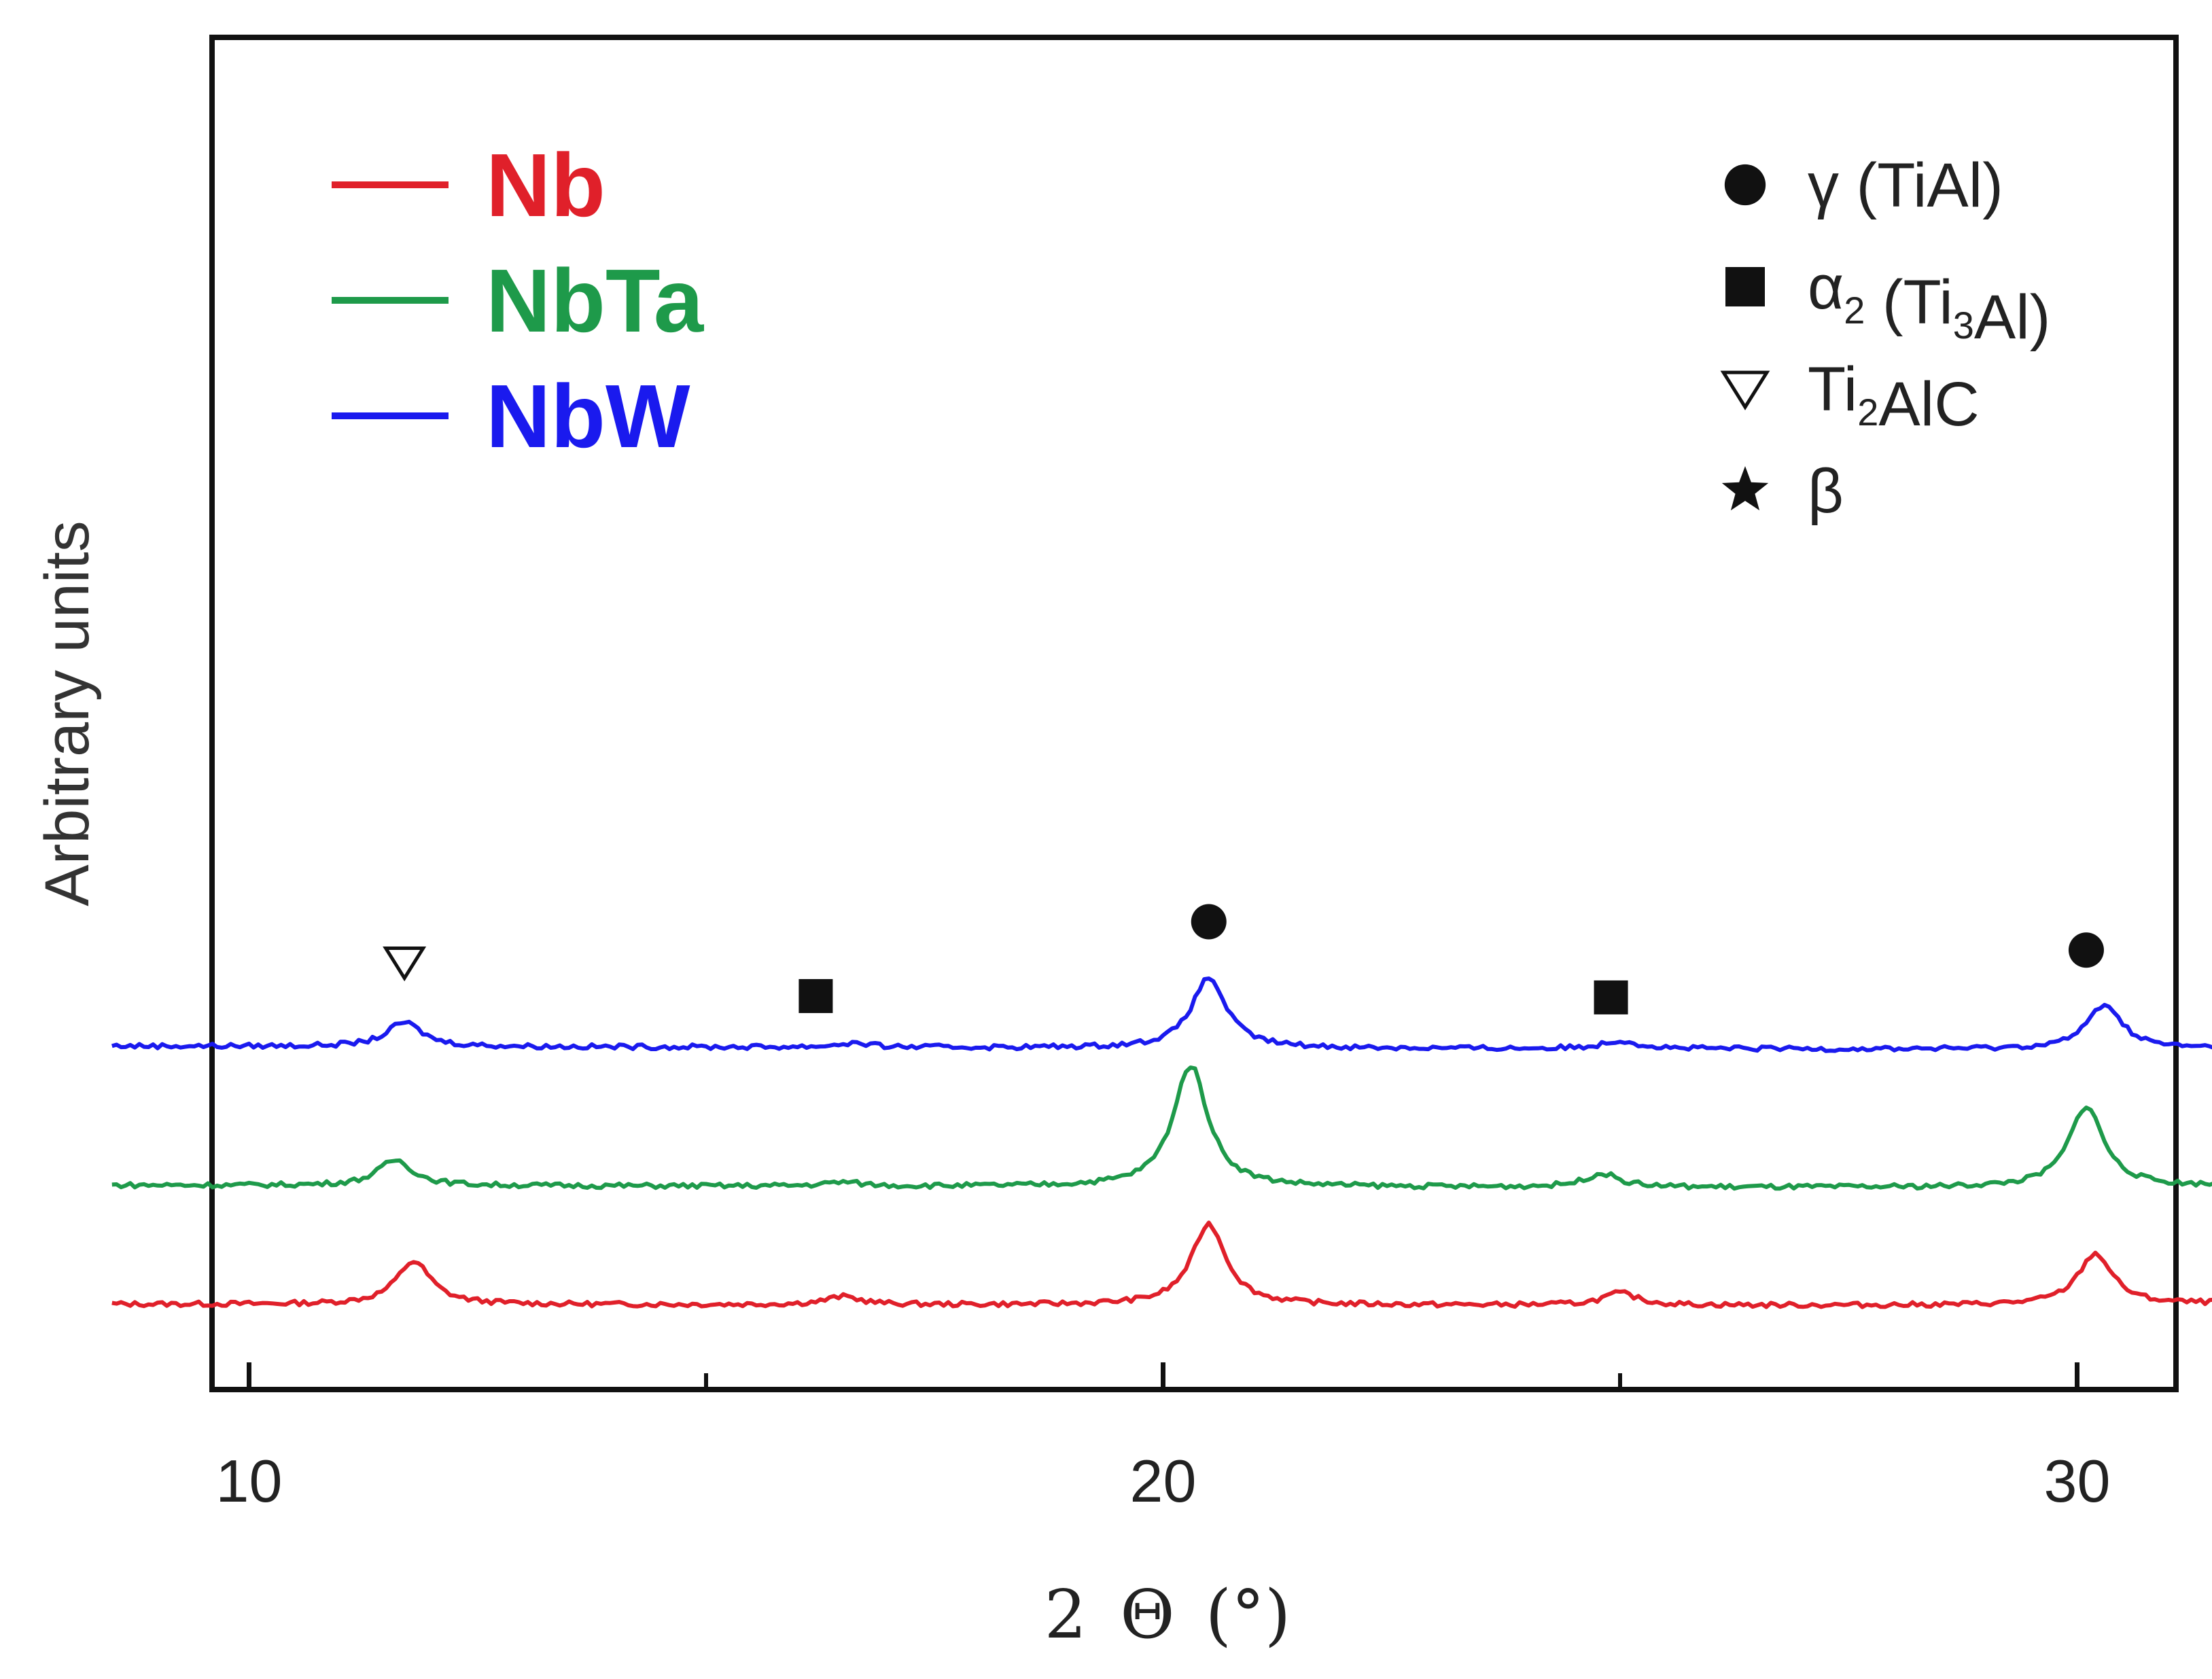 This screenshot has width=2212, height=1679. What do you see at coordinates (1065, 1615) in the screenshot?
I see `x-axis-title-prefix: 2` at bounding box center [1065, 1615].